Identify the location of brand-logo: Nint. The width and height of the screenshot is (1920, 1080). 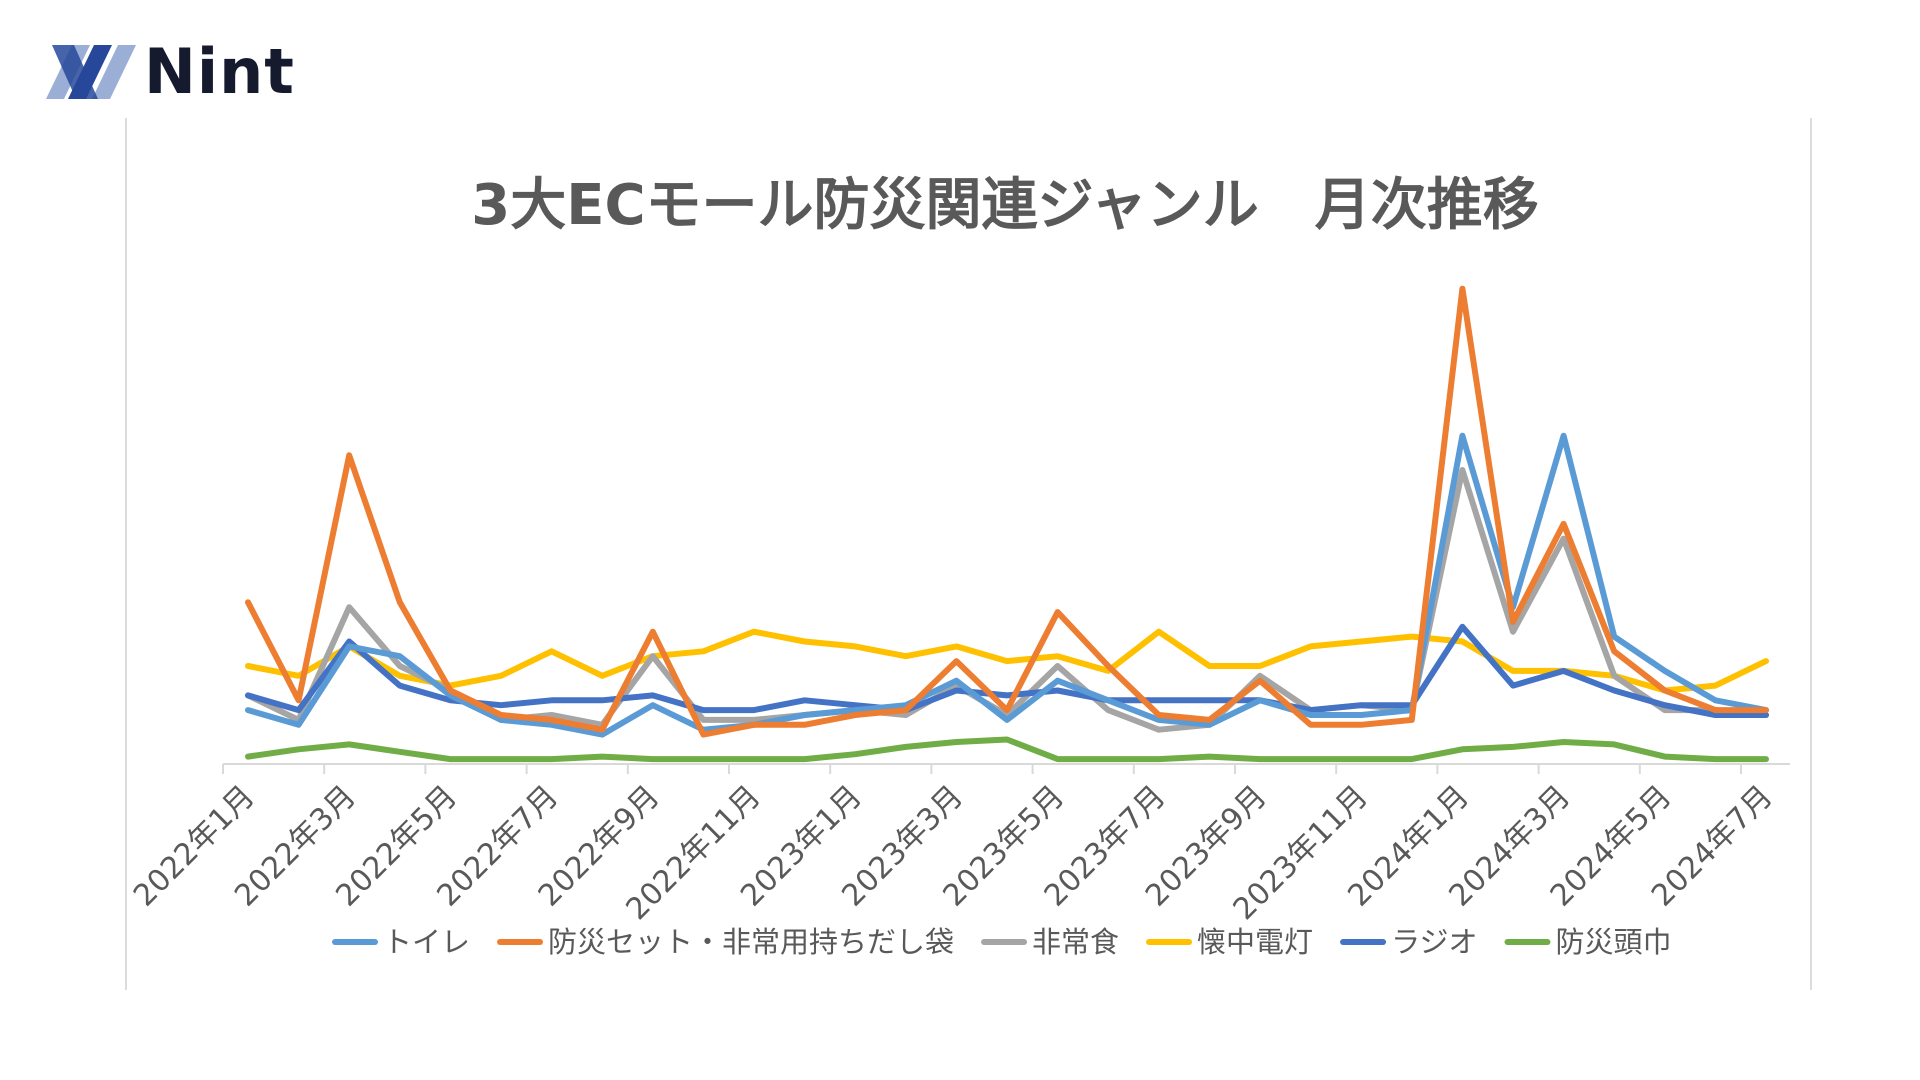
(169, 72).